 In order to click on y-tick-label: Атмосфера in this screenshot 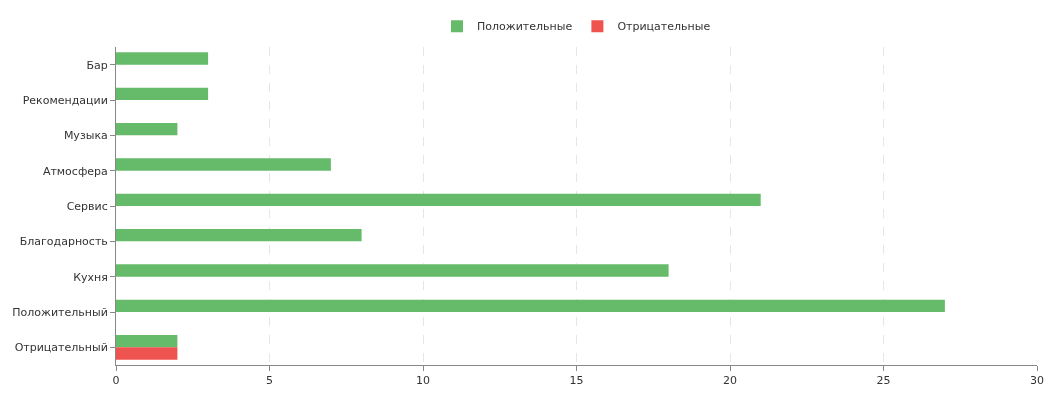, I will do `click(75, 171)`.